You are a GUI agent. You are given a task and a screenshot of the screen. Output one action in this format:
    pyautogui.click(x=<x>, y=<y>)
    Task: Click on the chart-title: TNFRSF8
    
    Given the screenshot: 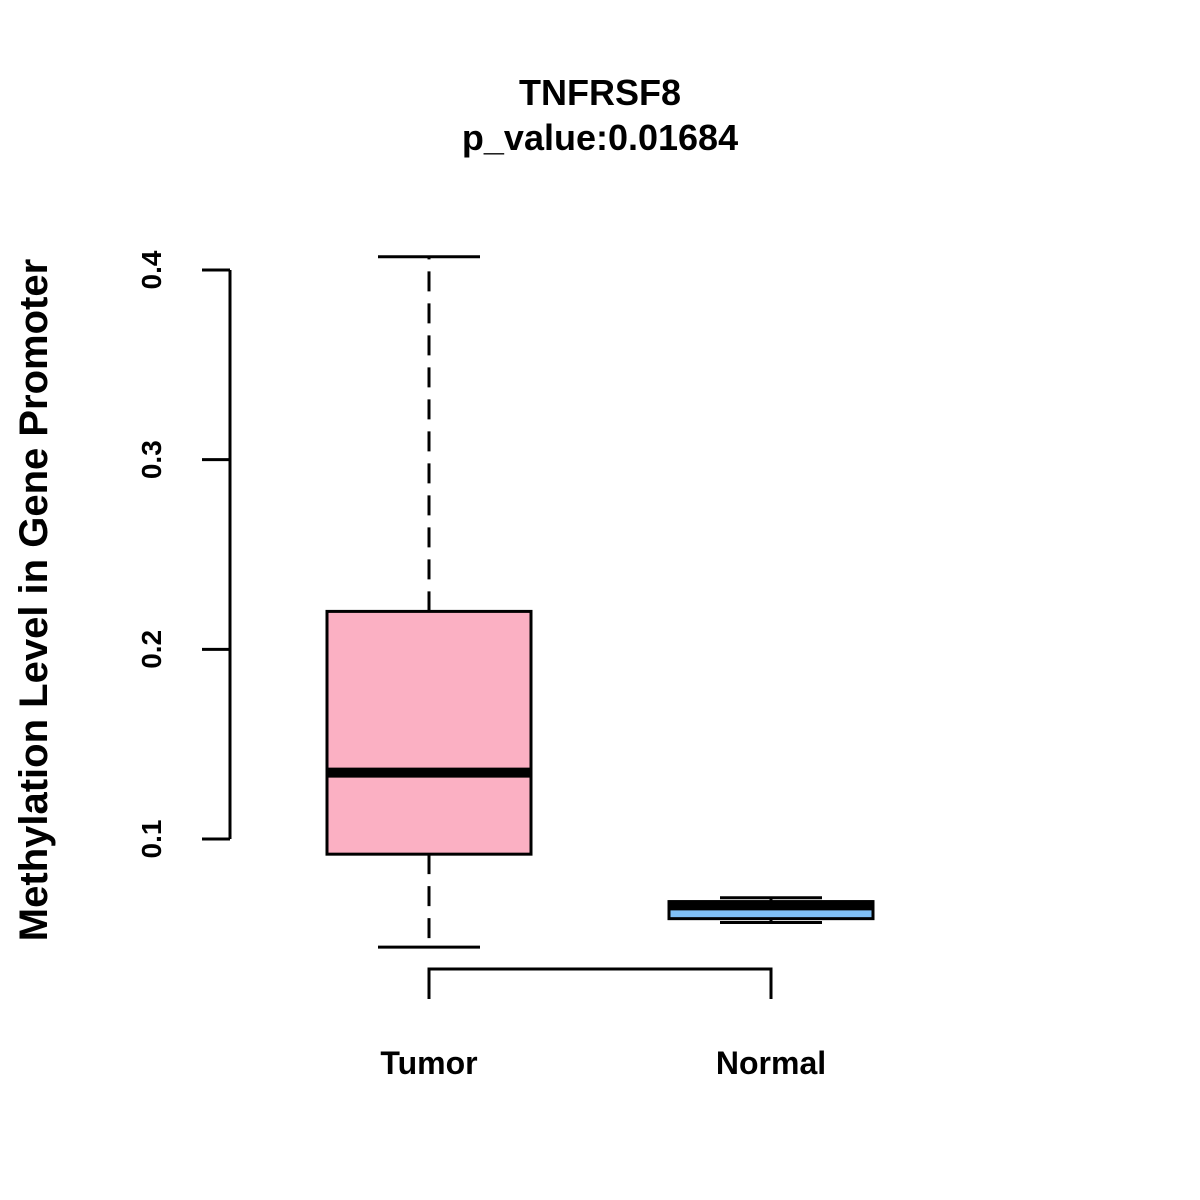 What is the action you would take?
    pyautogui.click(x=600, y=92)
    